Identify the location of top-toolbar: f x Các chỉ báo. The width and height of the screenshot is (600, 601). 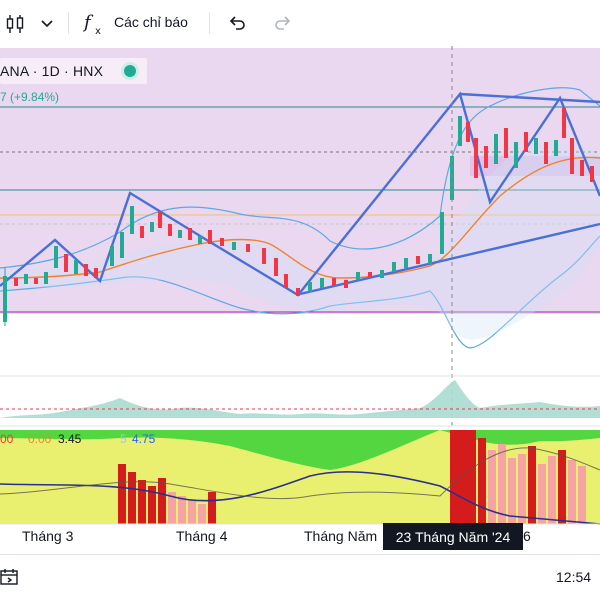
(300, 23).